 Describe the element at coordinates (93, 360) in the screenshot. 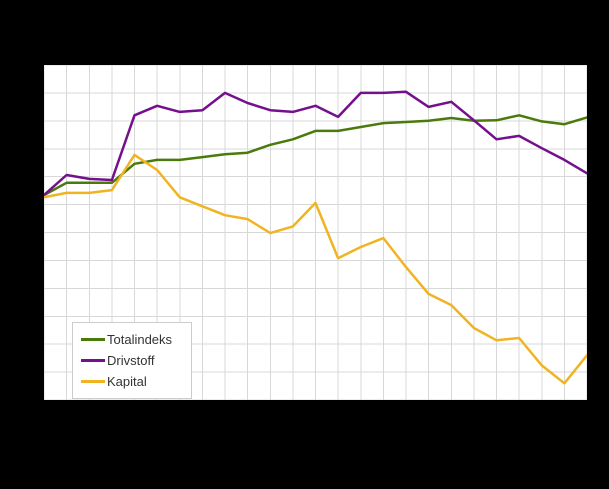

I see `legend-line-drivstoff-icon` at that location.